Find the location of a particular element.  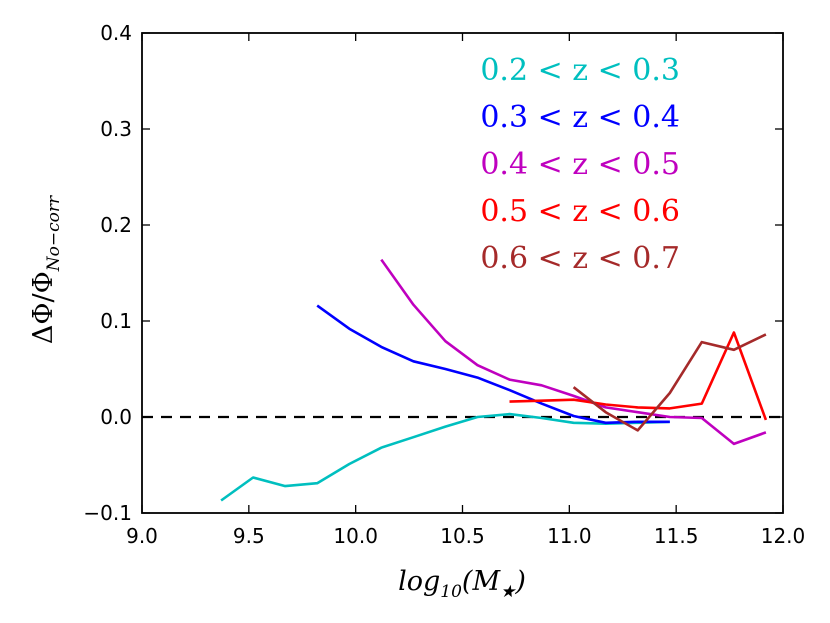

y-tick-label: 0.4 is located at coordinates (116, 33).